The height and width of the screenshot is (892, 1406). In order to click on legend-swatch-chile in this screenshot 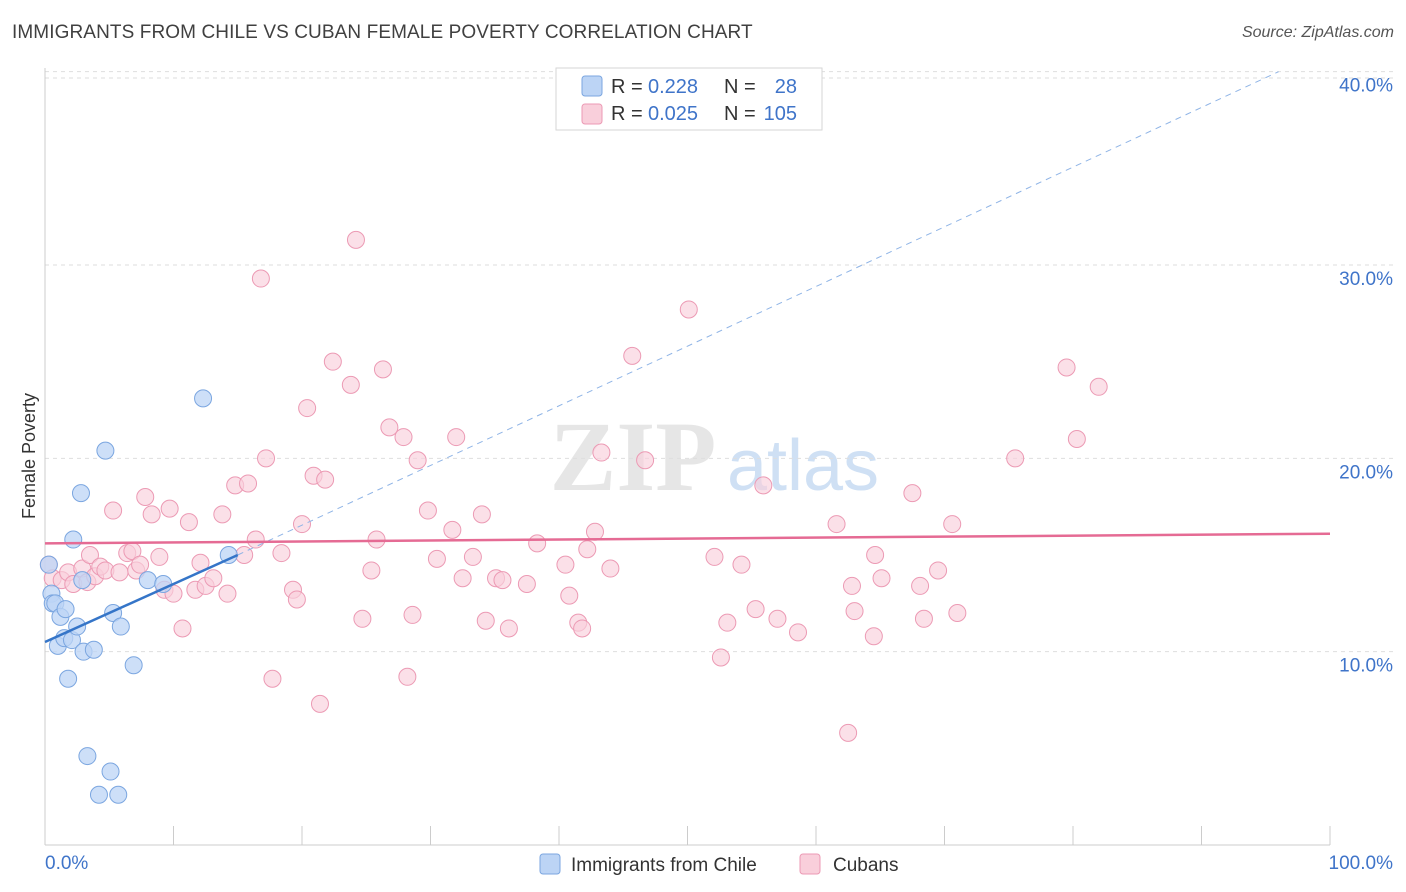, I will do `click(592, 86)`.